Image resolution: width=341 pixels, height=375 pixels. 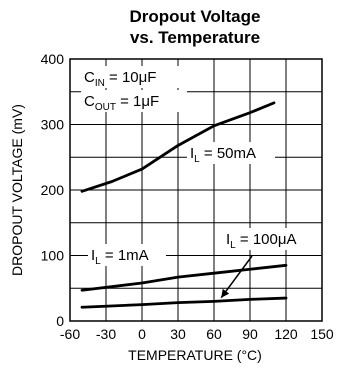 I want to click on y-axis-label: DROPOUT VOLTAGE (mV), so click(x=17, y=190).